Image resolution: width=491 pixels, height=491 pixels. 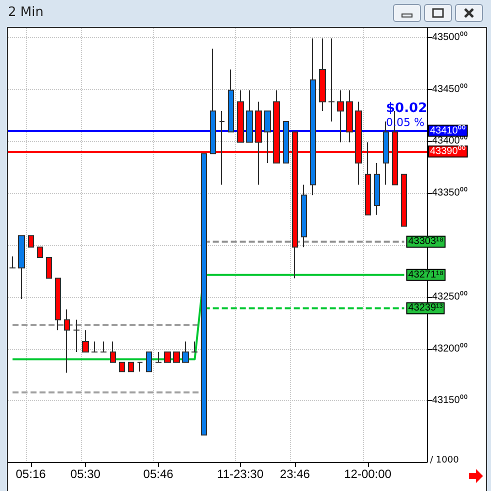 I want to click on x-tick-label: 05:16, so click(x=31, y=474).